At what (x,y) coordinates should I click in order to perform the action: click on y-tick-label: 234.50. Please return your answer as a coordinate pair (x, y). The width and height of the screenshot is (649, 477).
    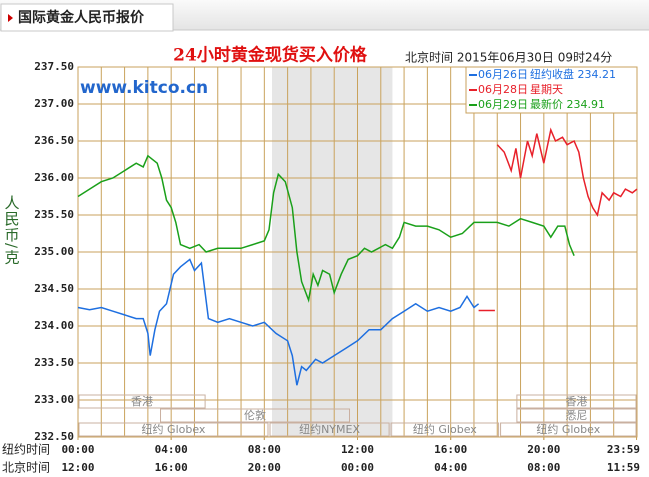
    Looking at the image, I should click on (54, 288).